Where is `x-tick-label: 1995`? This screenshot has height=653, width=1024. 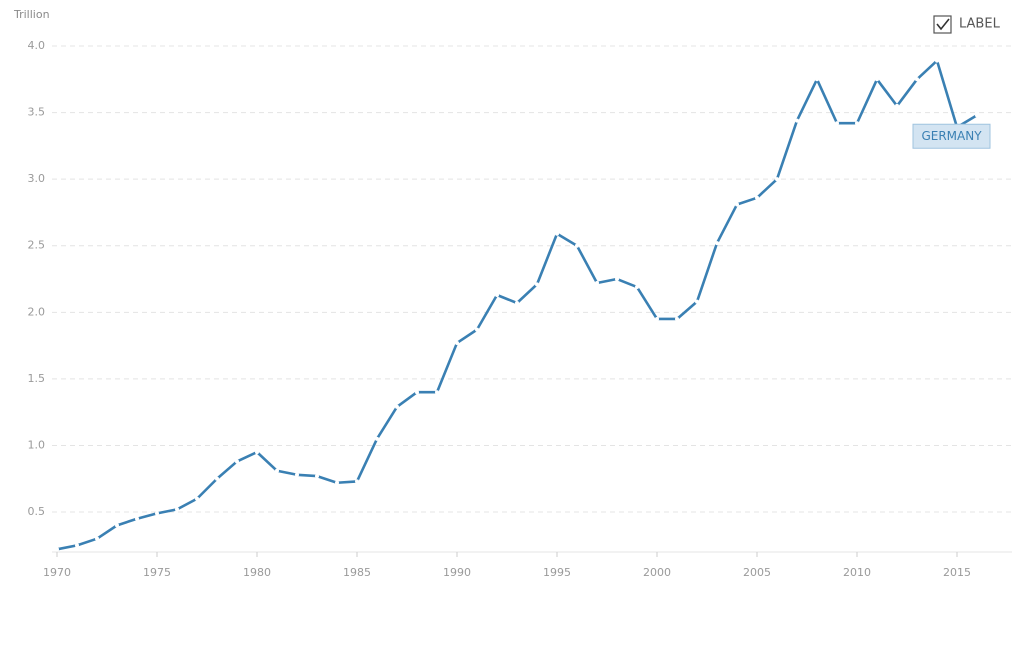
x-tick-label: 1995 is located at coordinates (557, 572).